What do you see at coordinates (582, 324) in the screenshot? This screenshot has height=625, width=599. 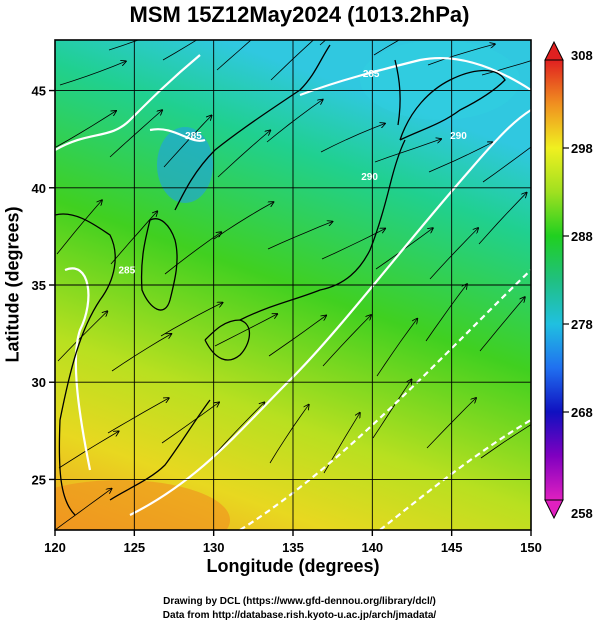 I see `colorbar-tick-label: 278` at bounding box center [582, 324].